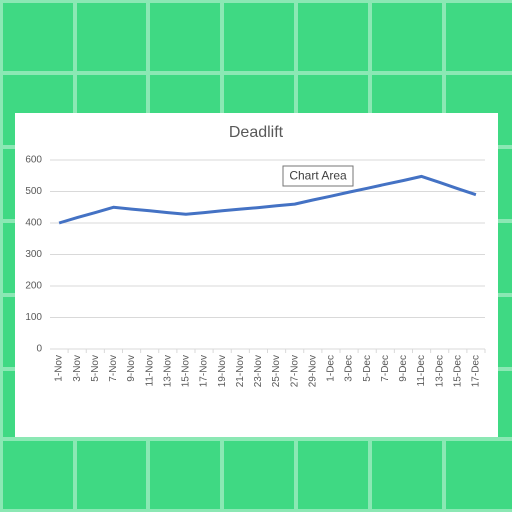  What do you see at coordinates (33, 160) in the screenshot?
I see `y-tick-label: 600` at bounding box center [33, 160].